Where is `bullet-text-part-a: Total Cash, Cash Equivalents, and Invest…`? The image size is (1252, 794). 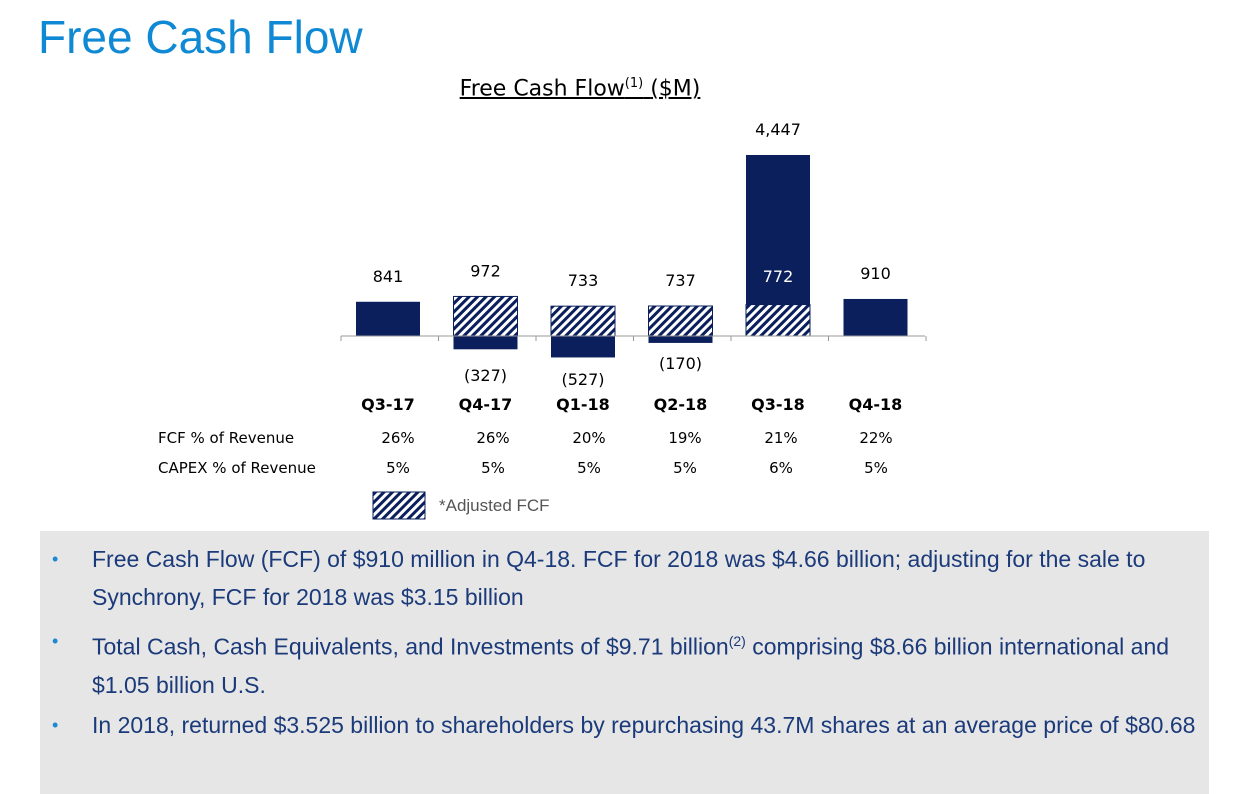 bullet-text-part-a: Total Cash, Cash Equivalents, and Invest… is located at coordinates (410, 646).